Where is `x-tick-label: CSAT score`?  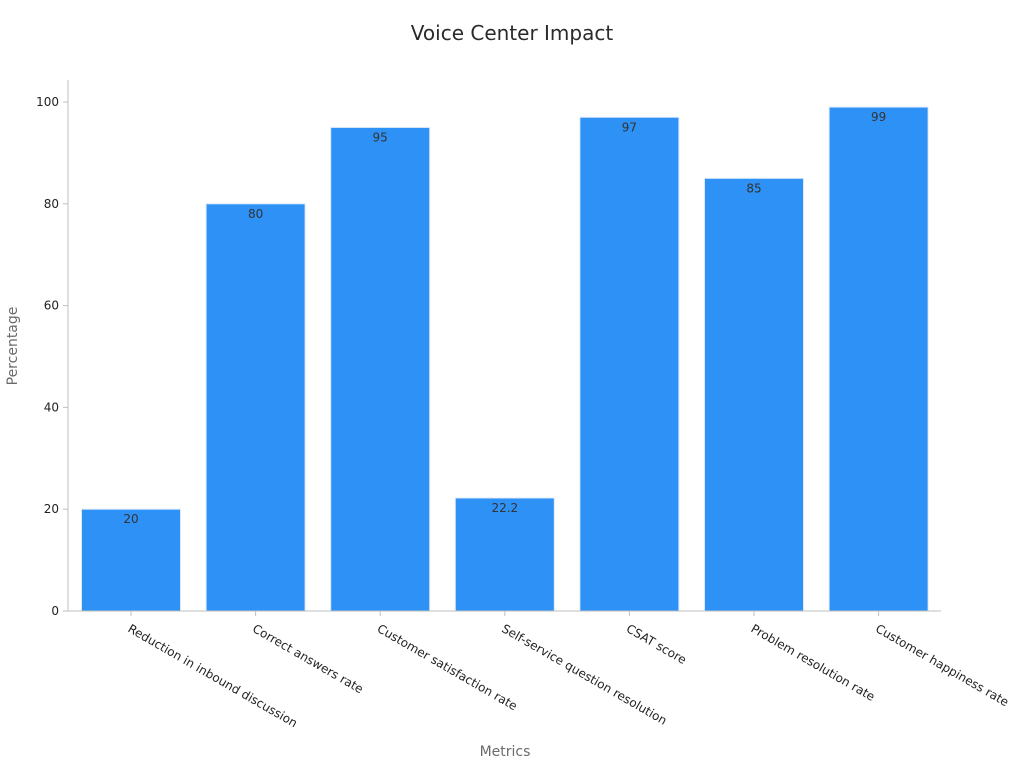 x-tick-label: CSAT score is located at coordinates (656, 644).